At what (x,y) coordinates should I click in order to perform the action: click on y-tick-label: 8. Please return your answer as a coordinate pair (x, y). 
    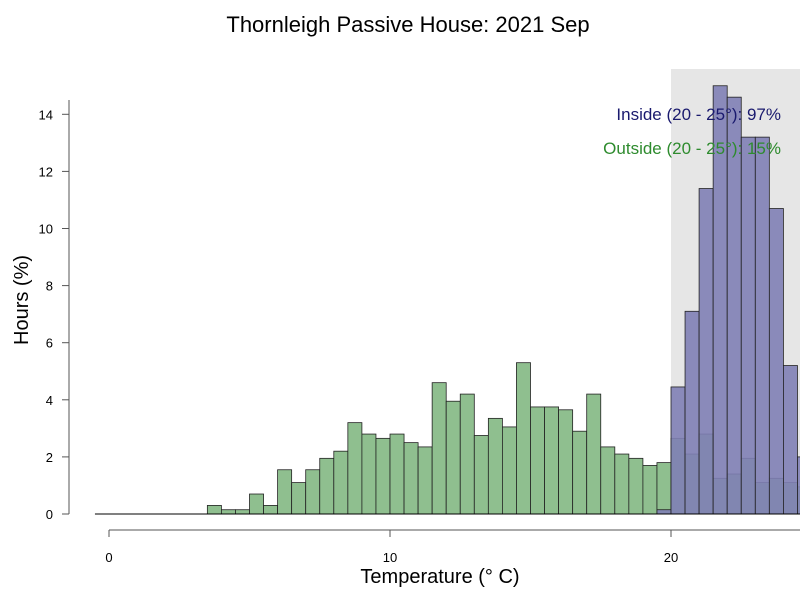
    Looking at the image, I should click on (49, 286).